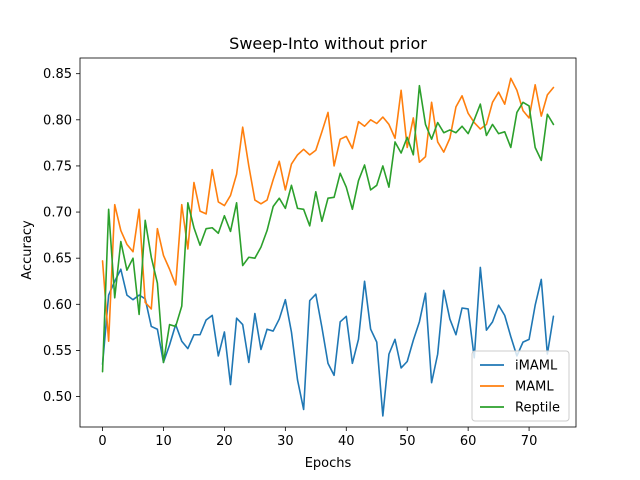  Describe the element at coordinates (328, 463) in the screenshot. I see `x-axis-title: Epochs` at that location.